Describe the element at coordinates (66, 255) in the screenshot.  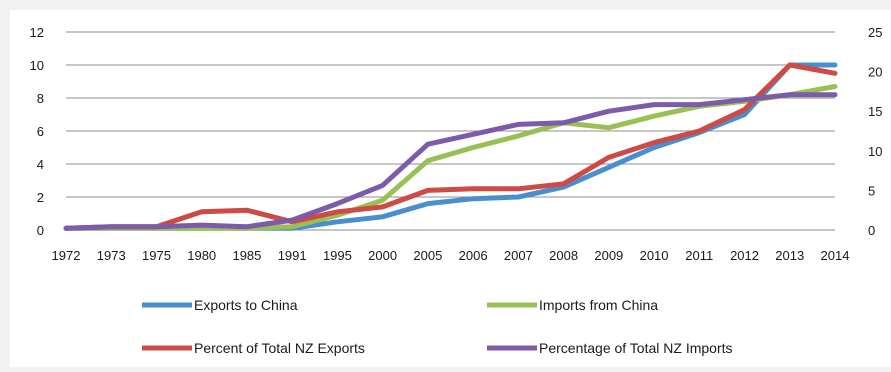
I see `x-tick-label: 1972` at that location.